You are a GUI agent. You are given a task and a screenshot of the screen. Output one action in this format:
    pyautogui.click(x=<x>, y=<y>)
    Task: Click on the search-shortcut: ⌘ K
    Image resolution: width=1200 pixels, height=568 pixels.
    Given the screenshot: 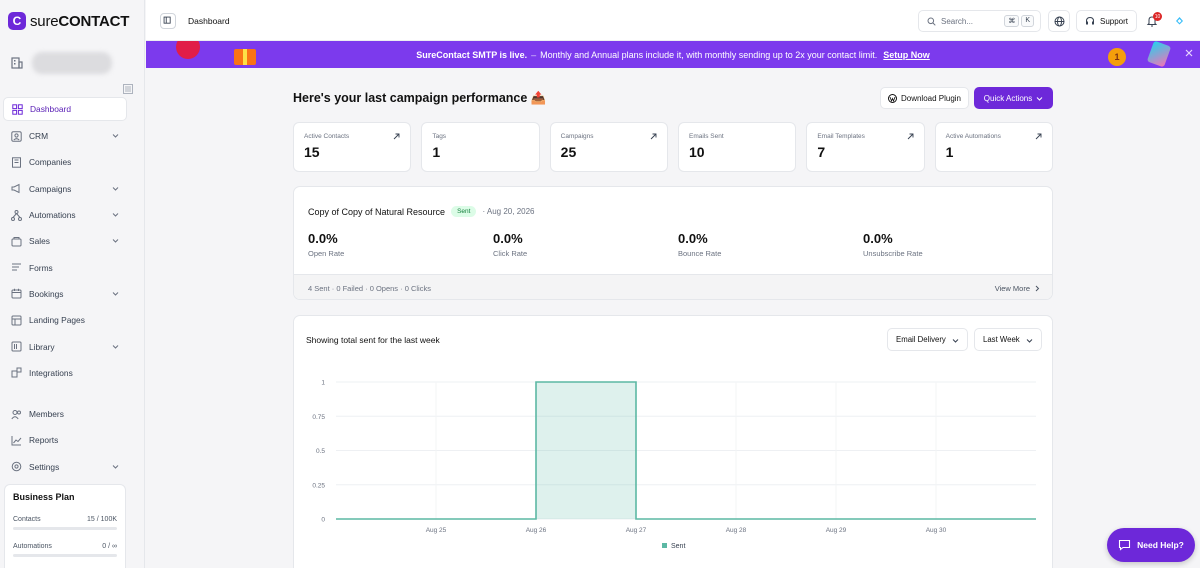 What is the action you would take?
    pyautogui.click(x=1019, y=21)
    